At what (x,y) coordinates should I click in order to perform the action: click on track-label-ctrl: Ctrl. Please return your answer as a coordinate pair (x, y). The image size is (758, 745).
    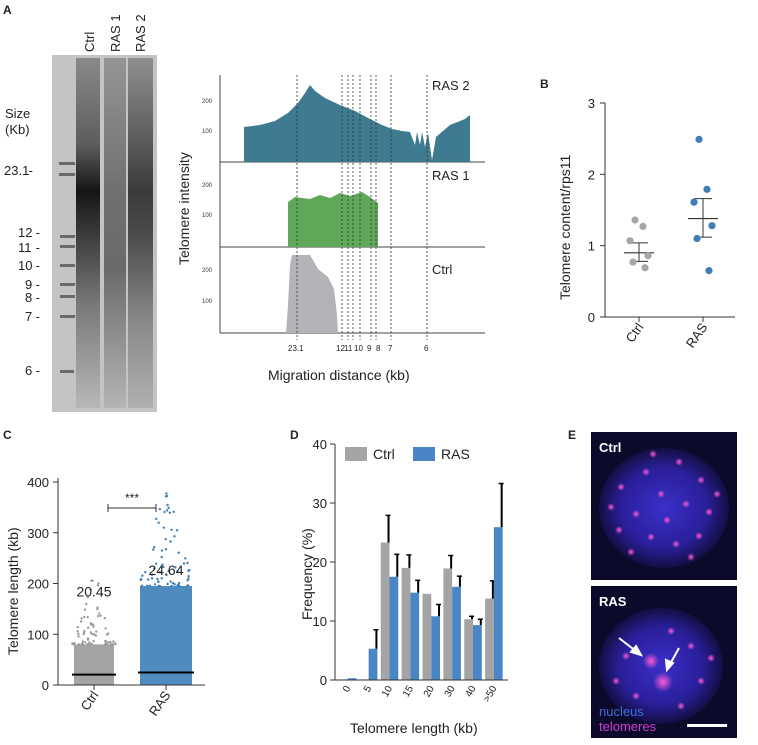
    Looking at the image, I should click on (442, 269).